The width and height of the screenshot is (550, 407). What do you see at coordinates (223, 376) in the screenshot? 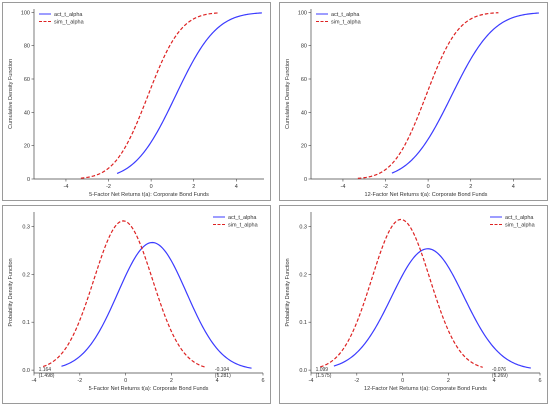
I see `stat-annotation: (1.281)` at bounding box center [223, 376].